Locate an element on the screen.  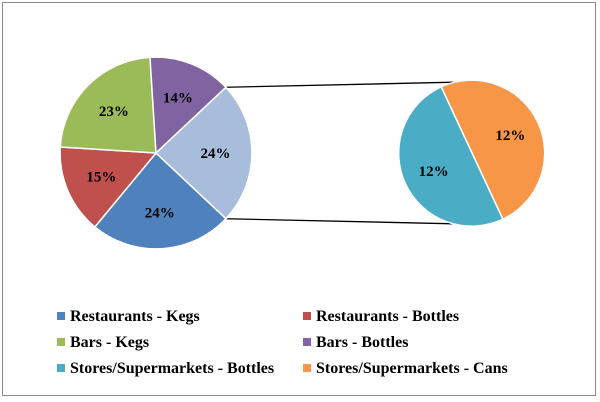
data-label: 14% is located at coordinates (178, 99).